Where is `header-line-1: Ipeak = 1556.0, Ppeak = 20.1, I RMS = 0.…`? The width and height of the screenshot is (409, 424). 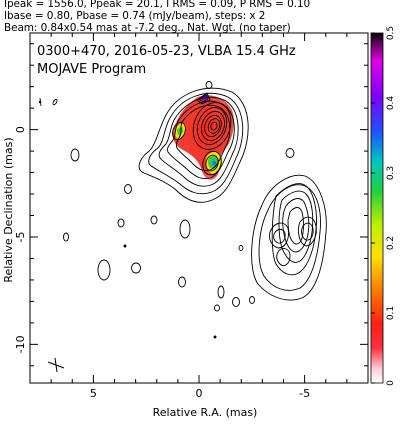 header-line-1: Ipeak = 1556.0, Ppeak = 20.1, I RMS = 0.… is located at coordinates (157, 5).